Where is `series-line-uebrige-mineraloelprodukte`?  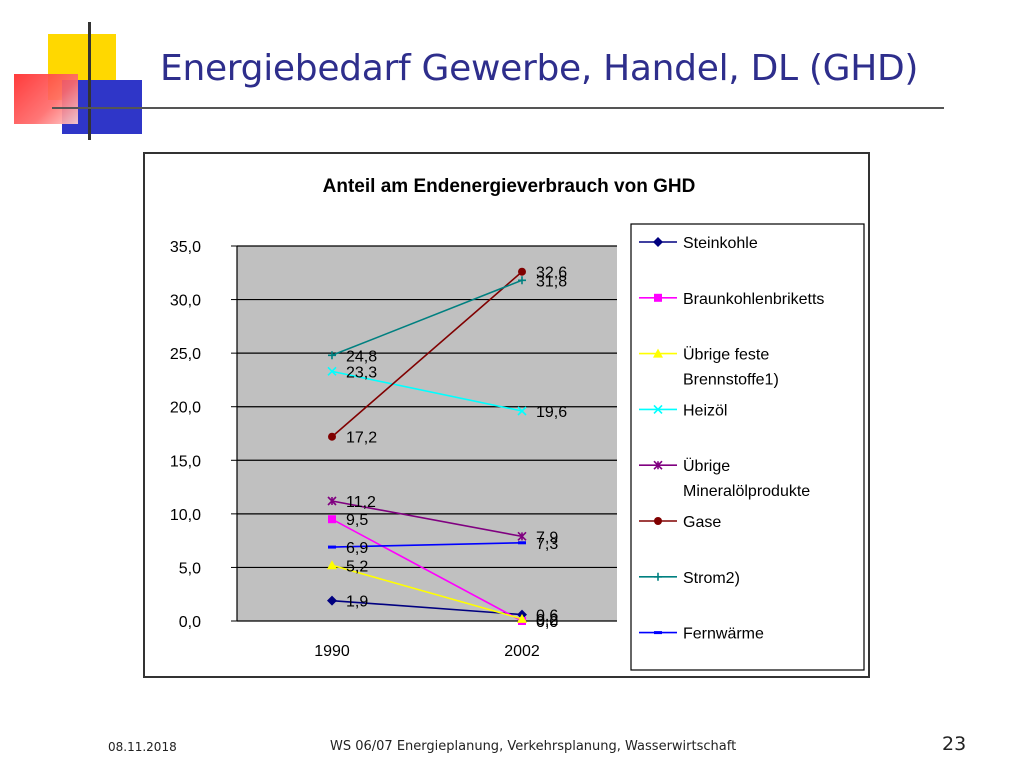
series-line-uebrige-mineraloelprodukte is located at coordinates (427, 519).